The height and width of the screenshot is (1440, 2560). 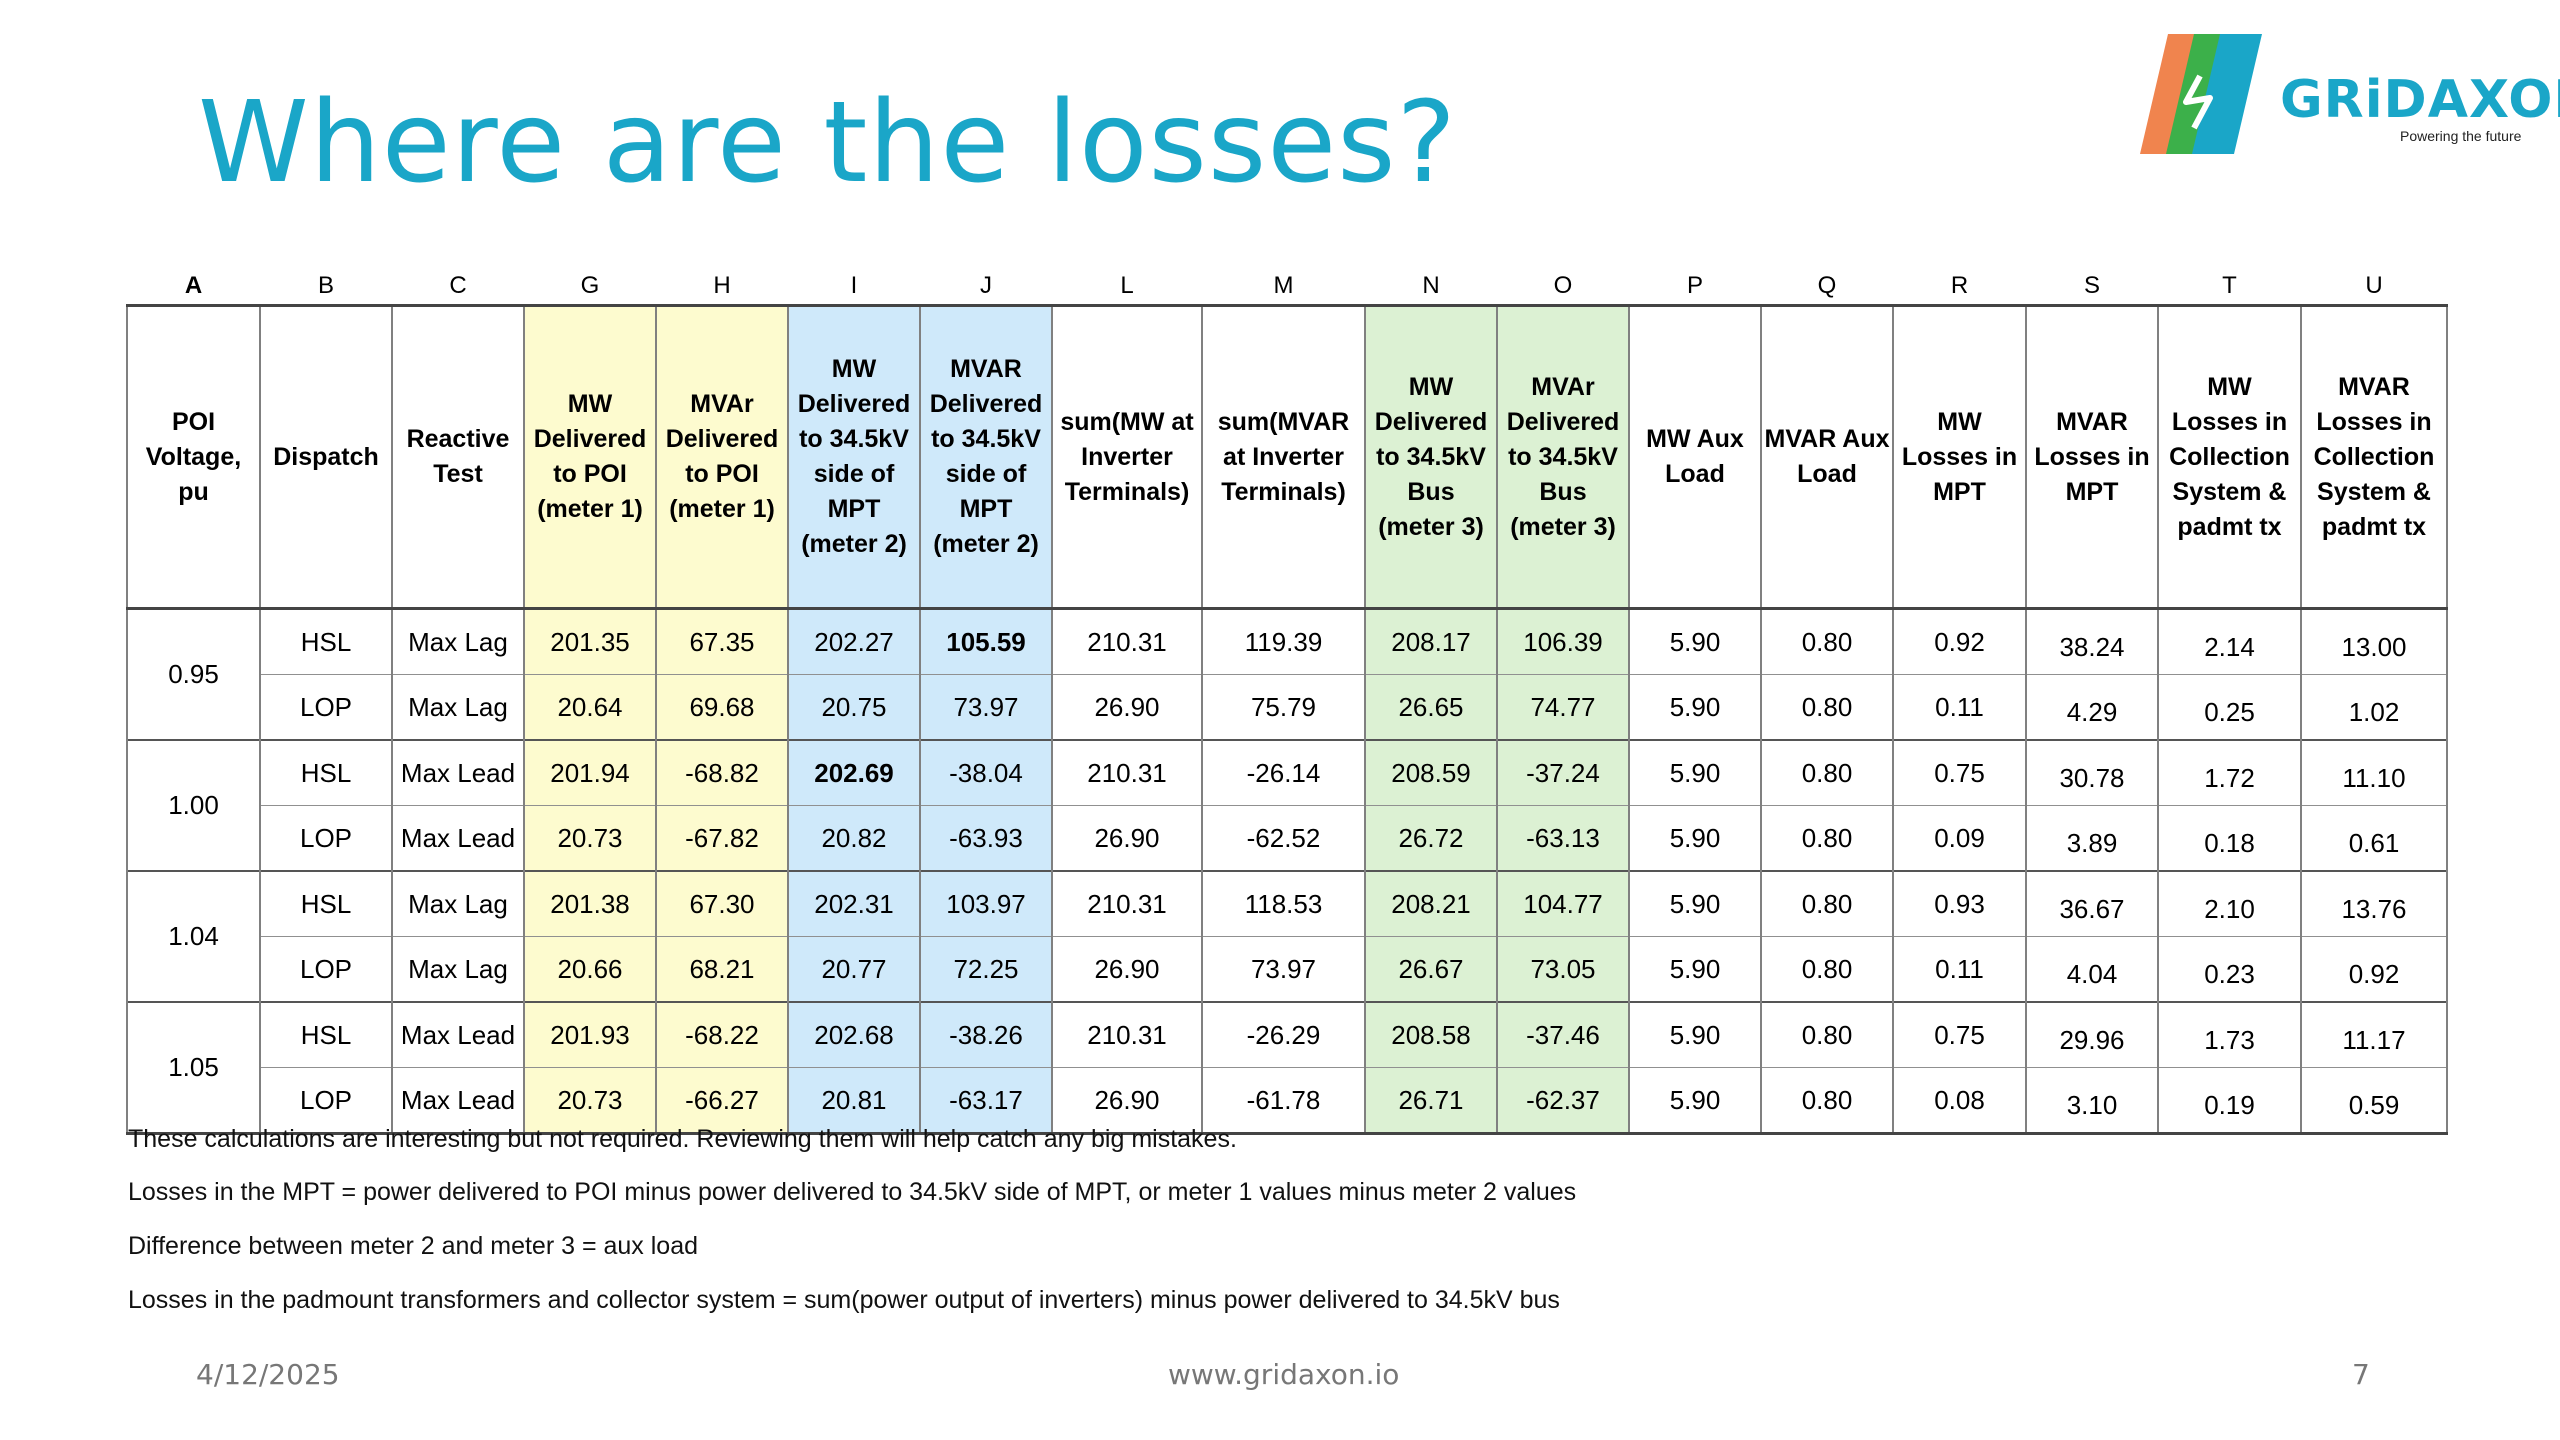 I want to click on value-cell: 202.27, so click(x=854, y=641).